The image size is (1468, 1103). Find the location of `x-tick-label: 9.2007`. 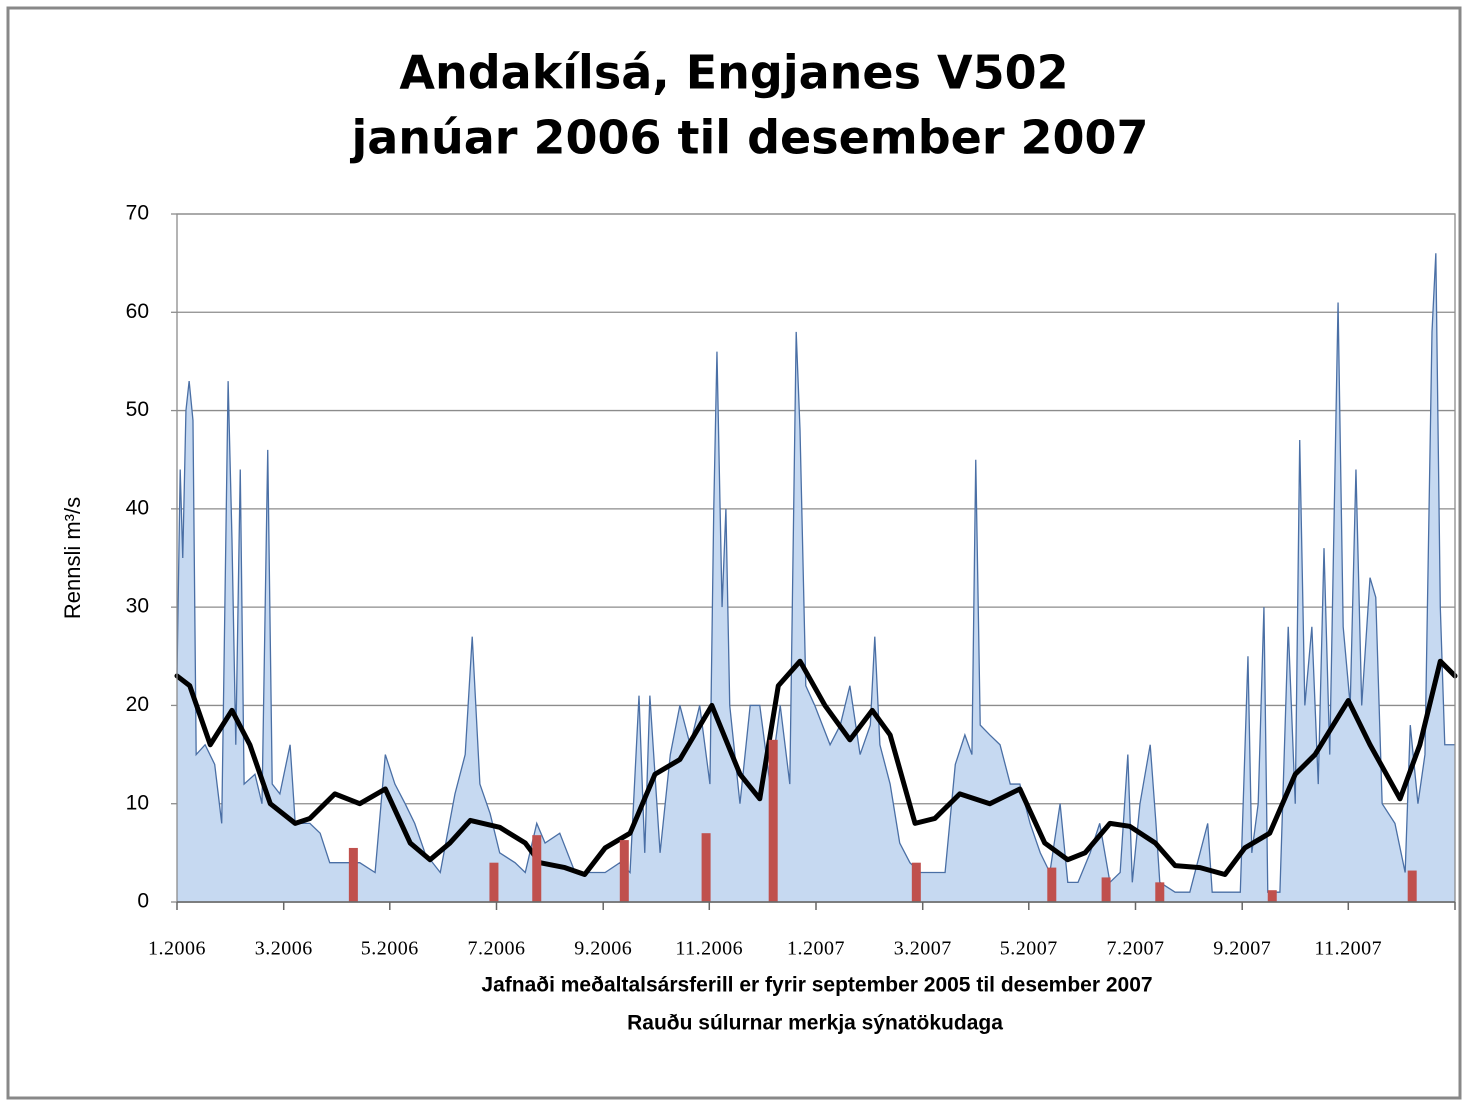

x-tick-label: 9.2007 is located at coordinates (1242, 949).